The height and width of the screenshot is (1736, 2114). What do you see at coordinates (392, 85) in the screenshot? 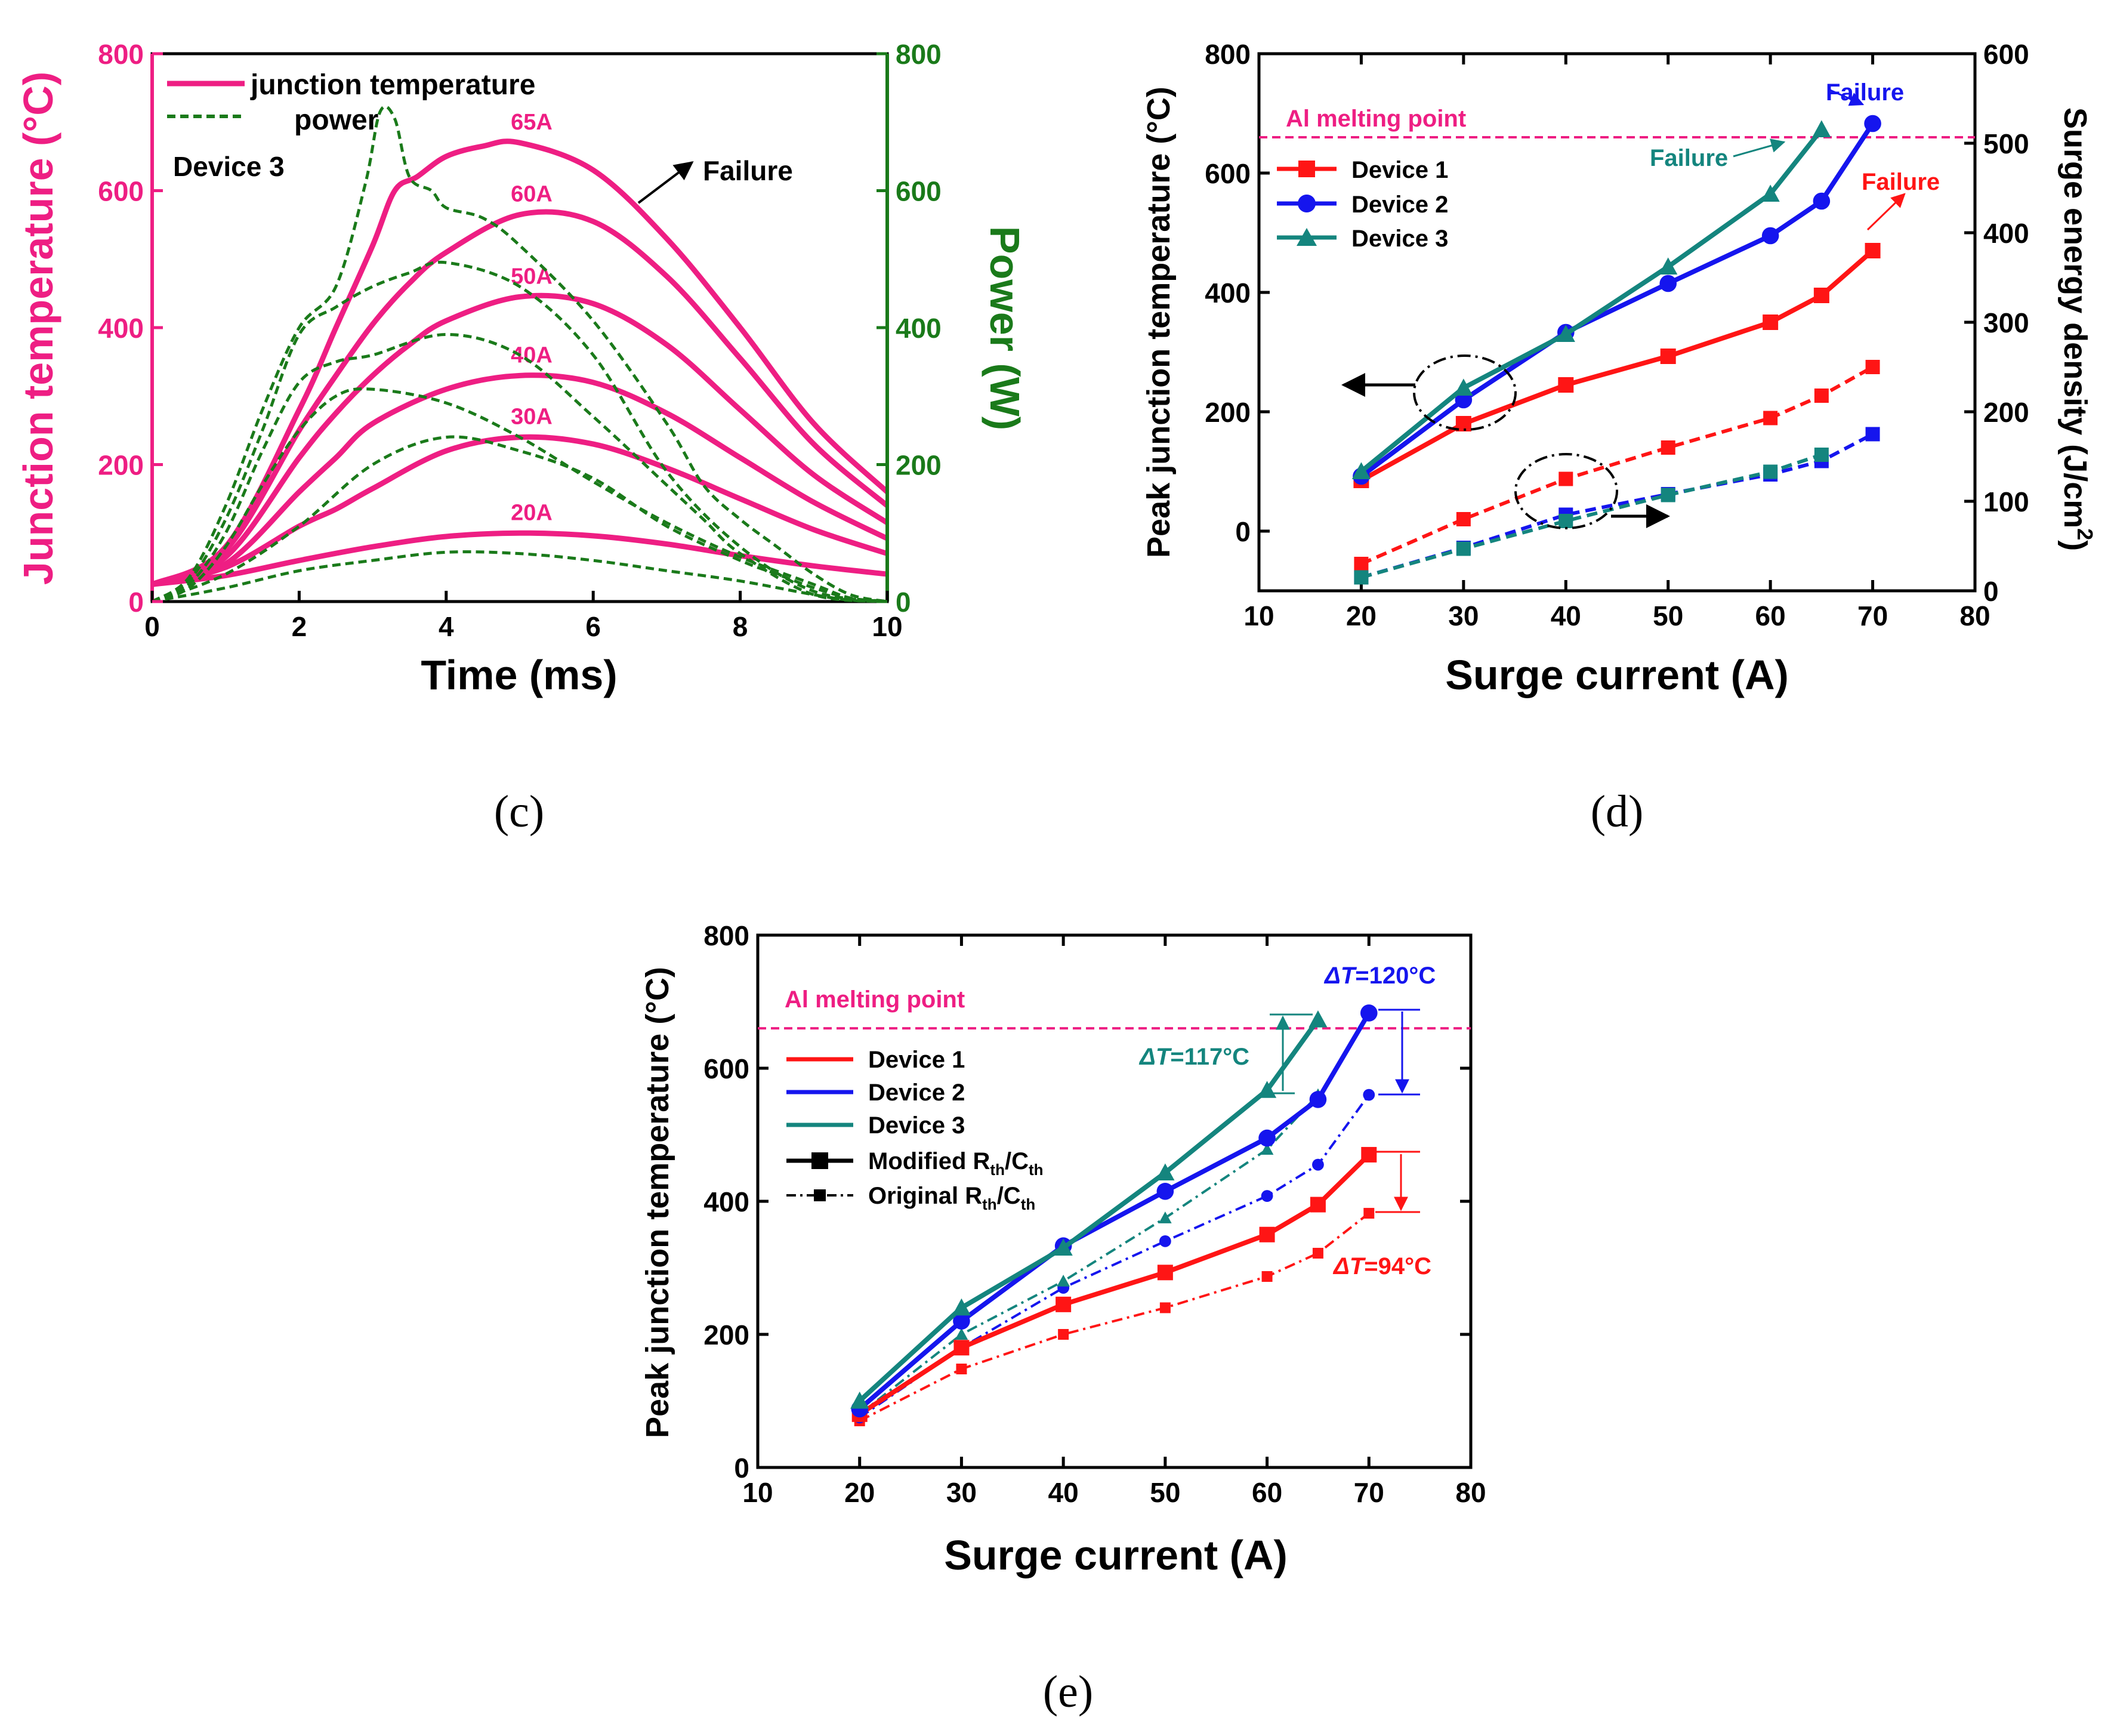
I see `legend-junction-temperature: junction temperature` at bounding box center [392, 85].